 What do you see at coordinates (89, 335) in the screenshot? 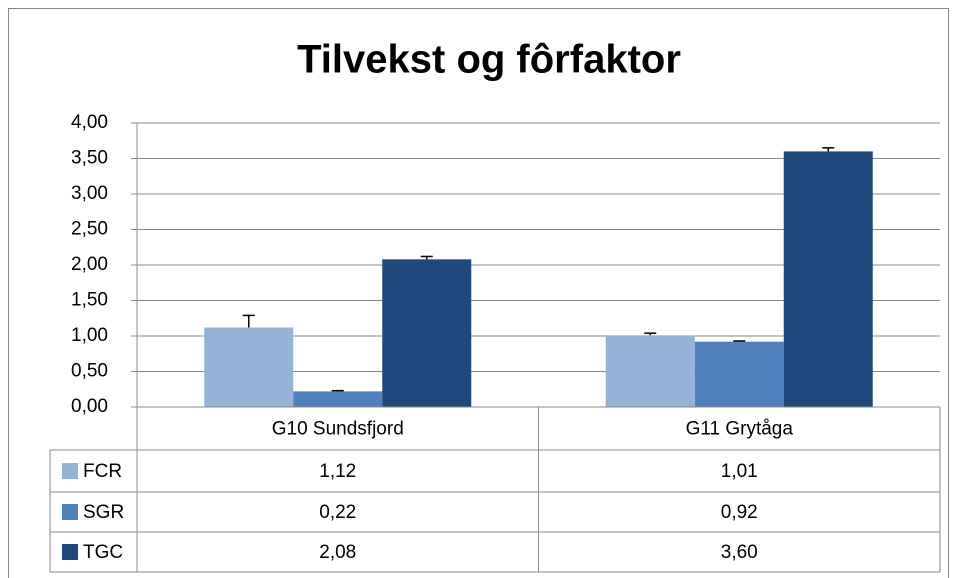
I see `y-tick-label: 1,00` at bounding box center [89, 335].